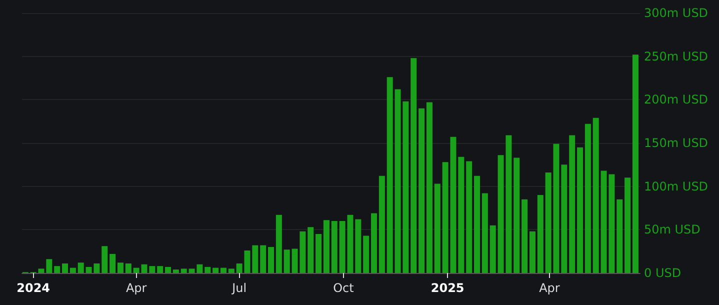 This screenshot has height=305, width=719. Describe the element at coordinates (343, 288) in the screenshot. I see `x-tick-label: Oct` at that location.